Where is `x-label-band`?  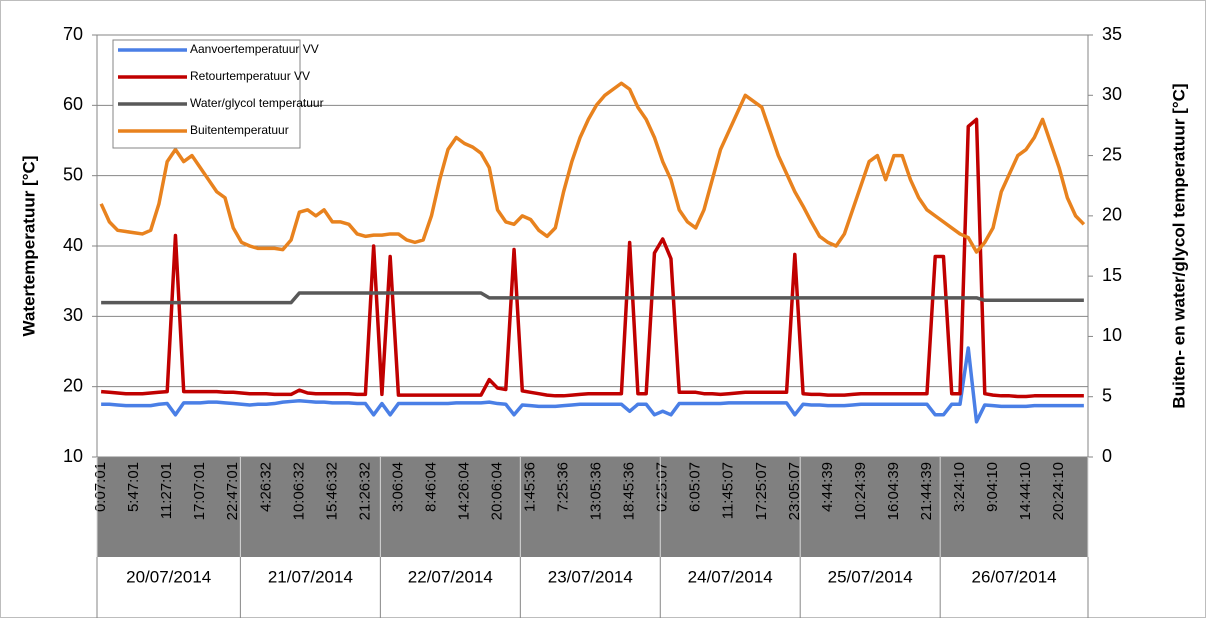 x-label-band is located at coordinates (592, 507).